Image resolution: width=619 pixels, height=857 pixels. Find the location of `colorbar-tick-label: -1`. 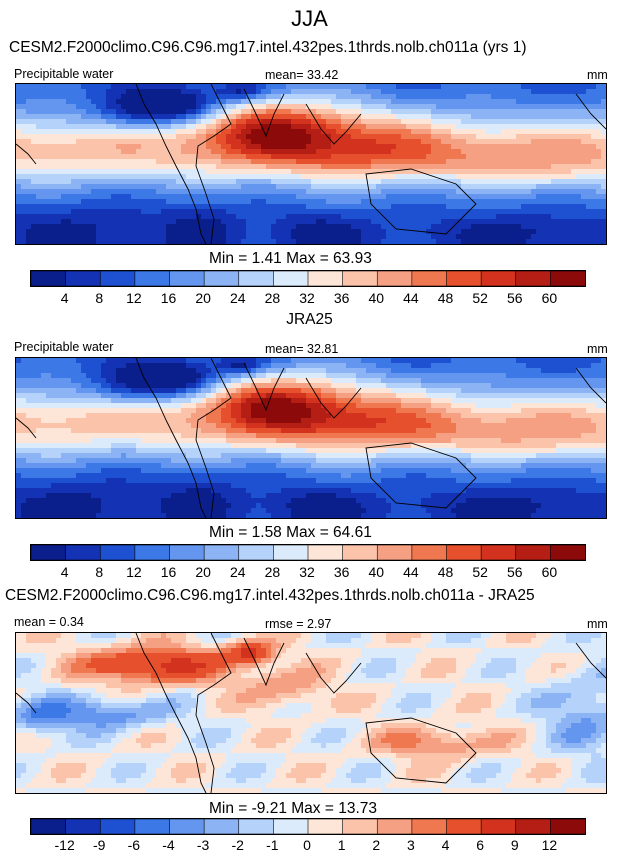

colorbar-tick-label: -1 is located at coordinates (272, 845).